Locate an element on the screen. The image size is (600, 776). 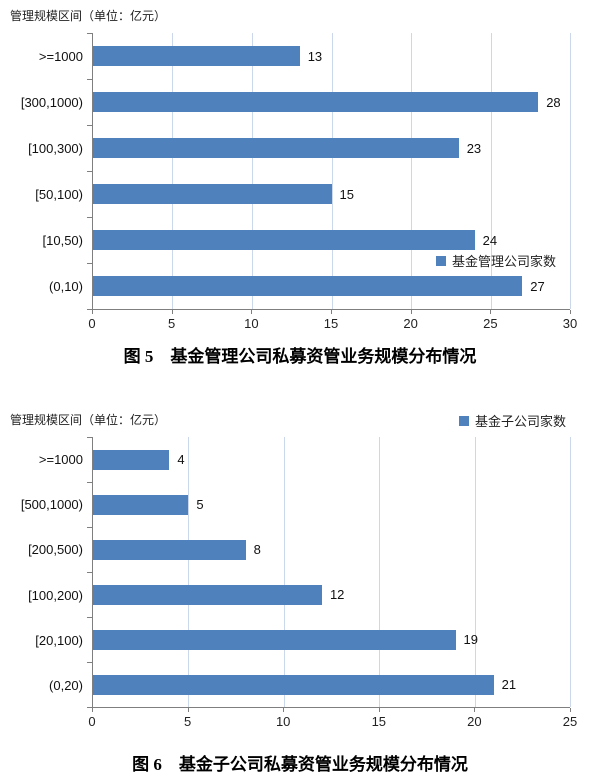
bar-row: 27 is located at coordinates (331, 286).